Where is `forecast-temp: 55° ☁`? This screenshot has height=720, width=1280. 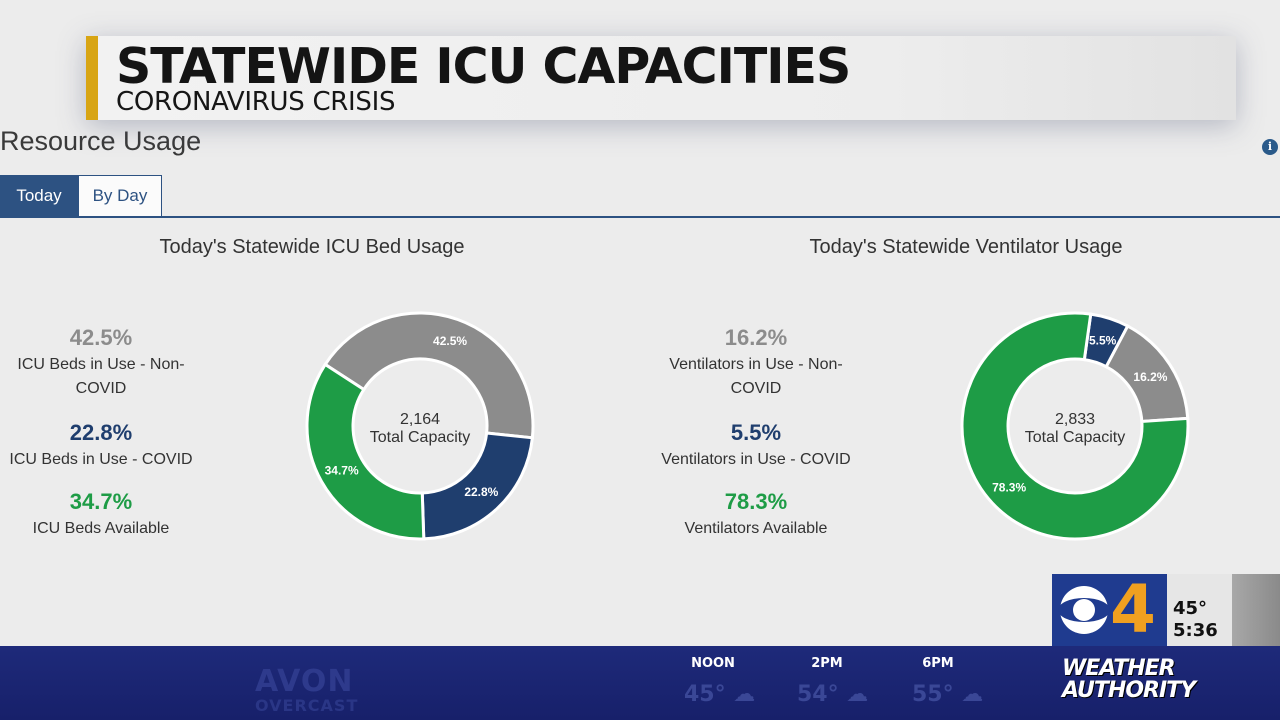 forecast-temp: 55° ☁ is located at coordinates (957, 694).